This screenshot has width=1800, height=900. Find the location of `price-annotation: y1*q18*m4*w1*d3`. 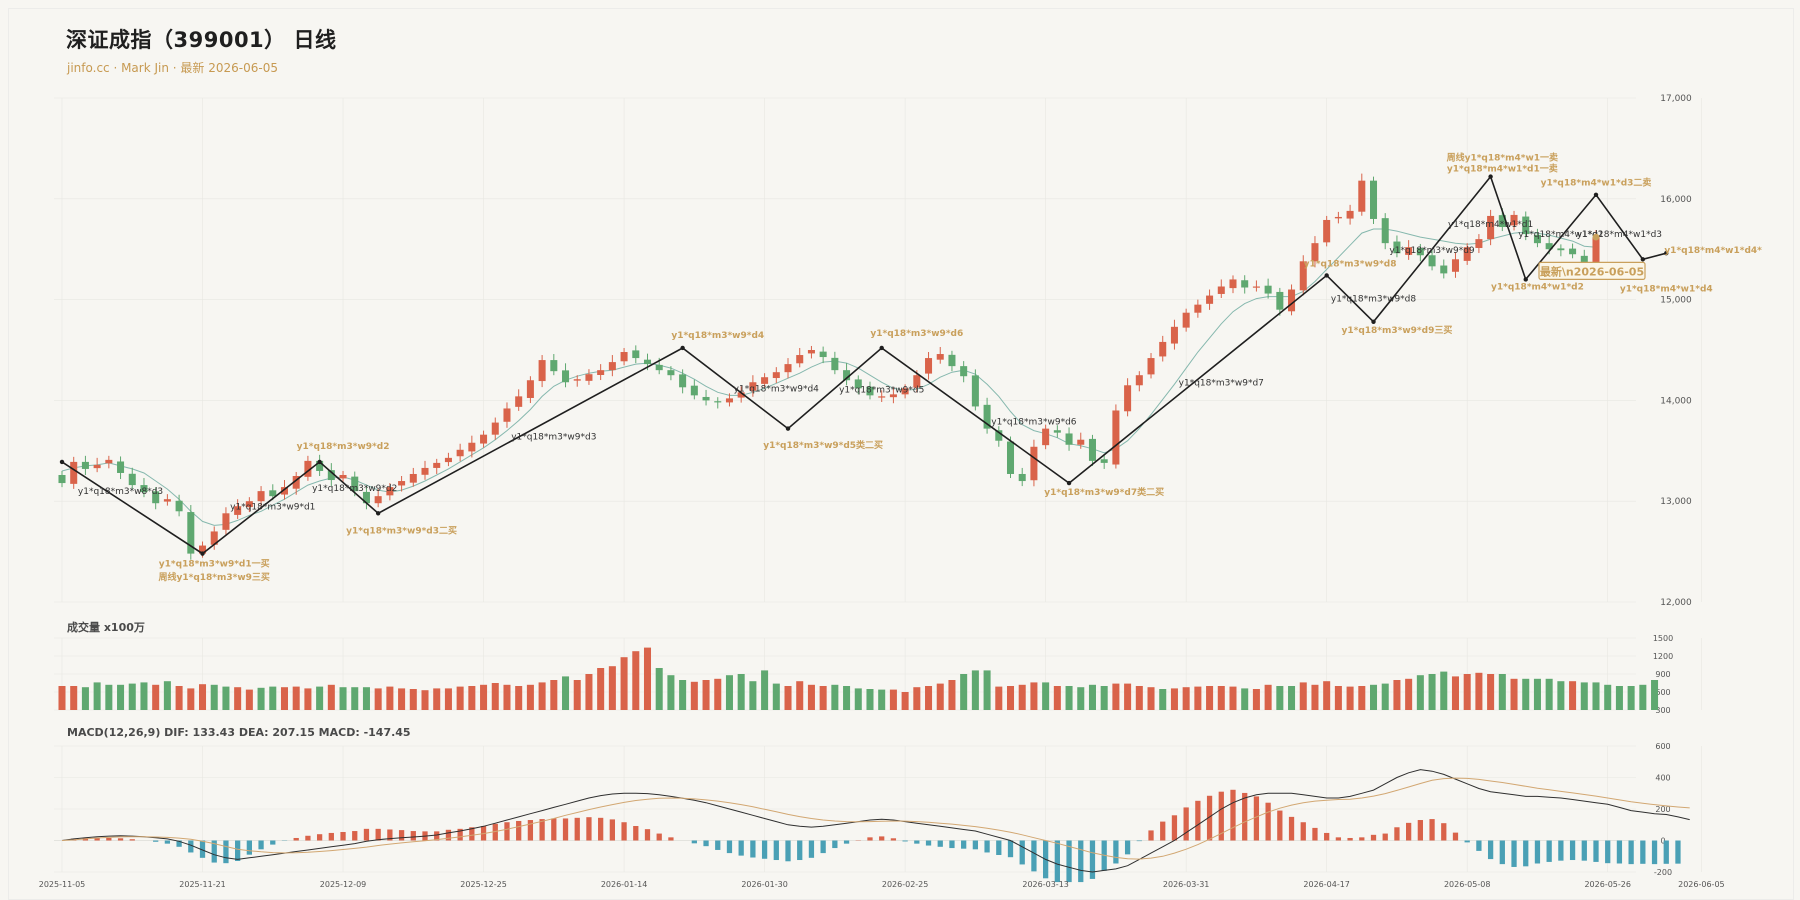

price-annotation: y1*q18*m4*w1*d3 is located at coordinates (1619, 235).